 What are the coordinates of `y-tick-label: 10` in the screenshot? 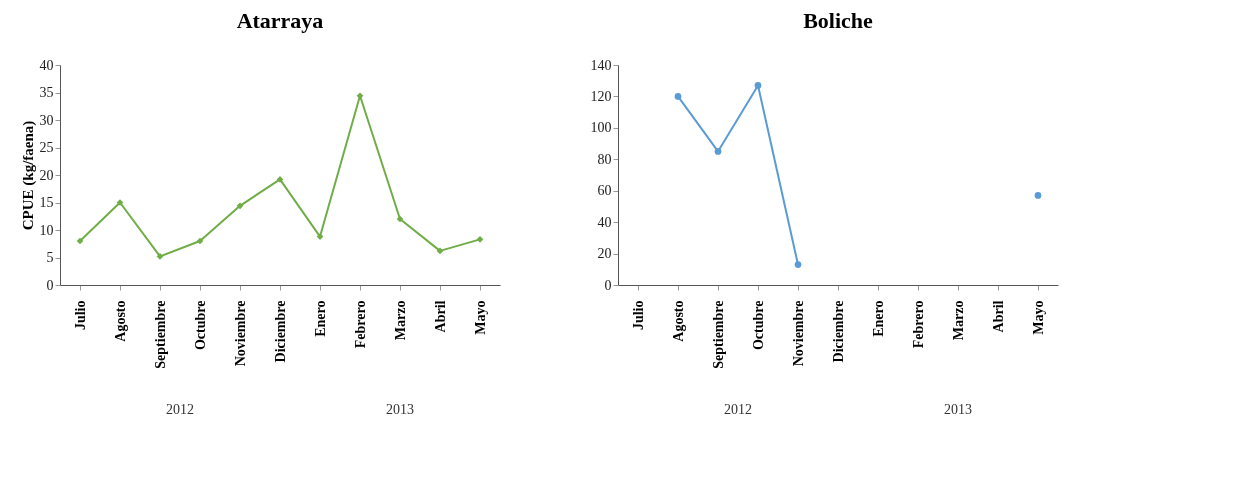 It's located at (46, 230).